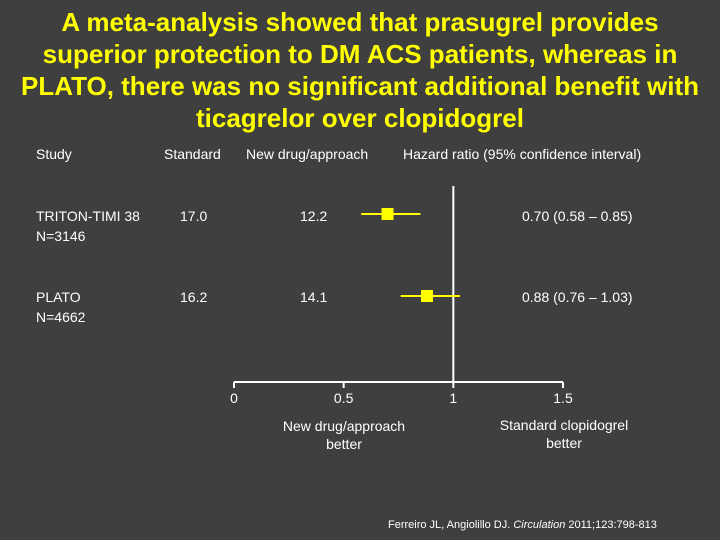 The image size is (720, 540). I want to click on row-study-n: N=3146, so click(61, 236).